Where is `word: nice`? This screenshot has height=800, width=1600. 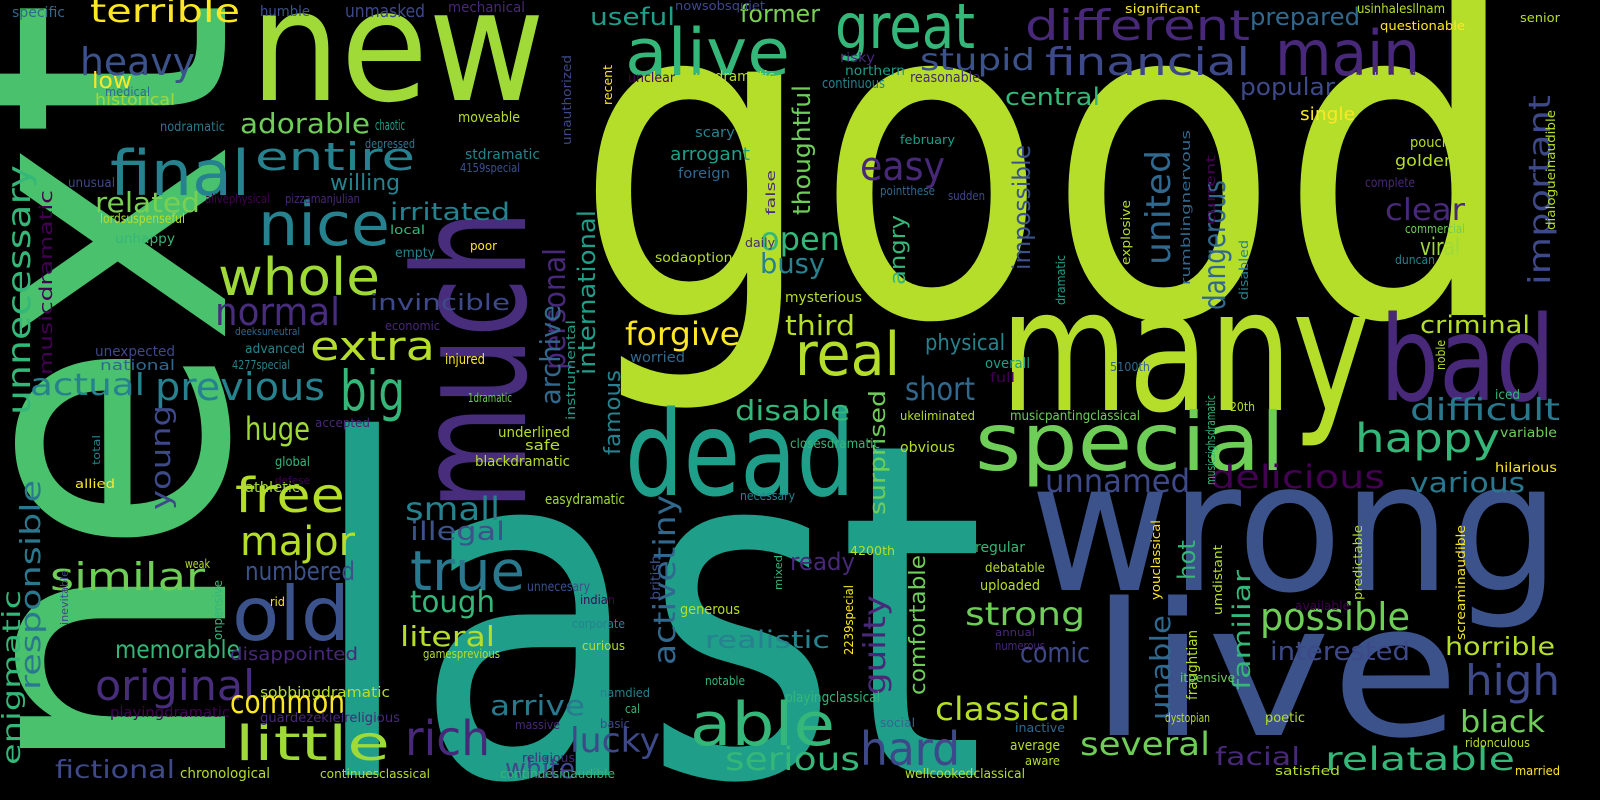 word: nice is located at coordinates (324, 225).